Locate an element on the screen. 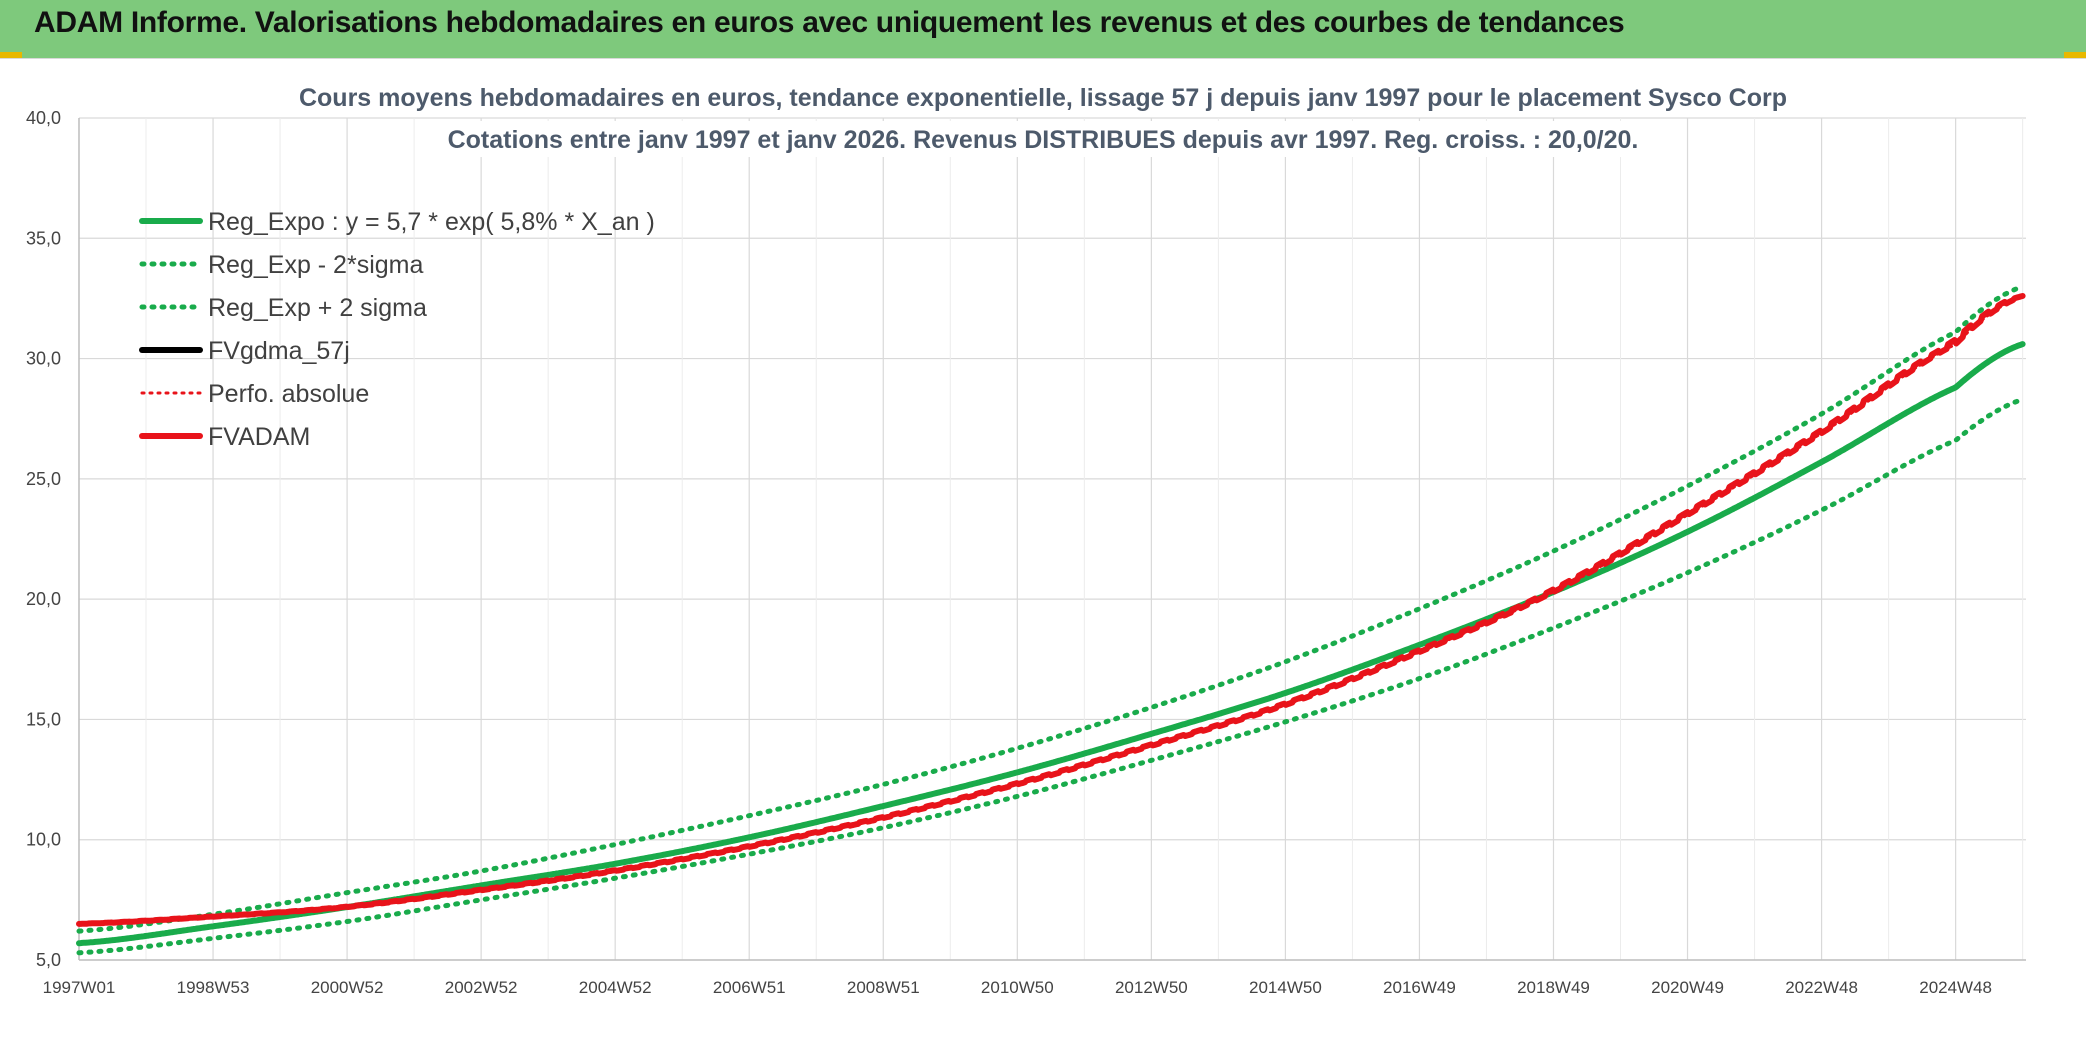 The image size is (2086, 1038). legend-label: Perfo. absolue is located at coordinates (288, 394).